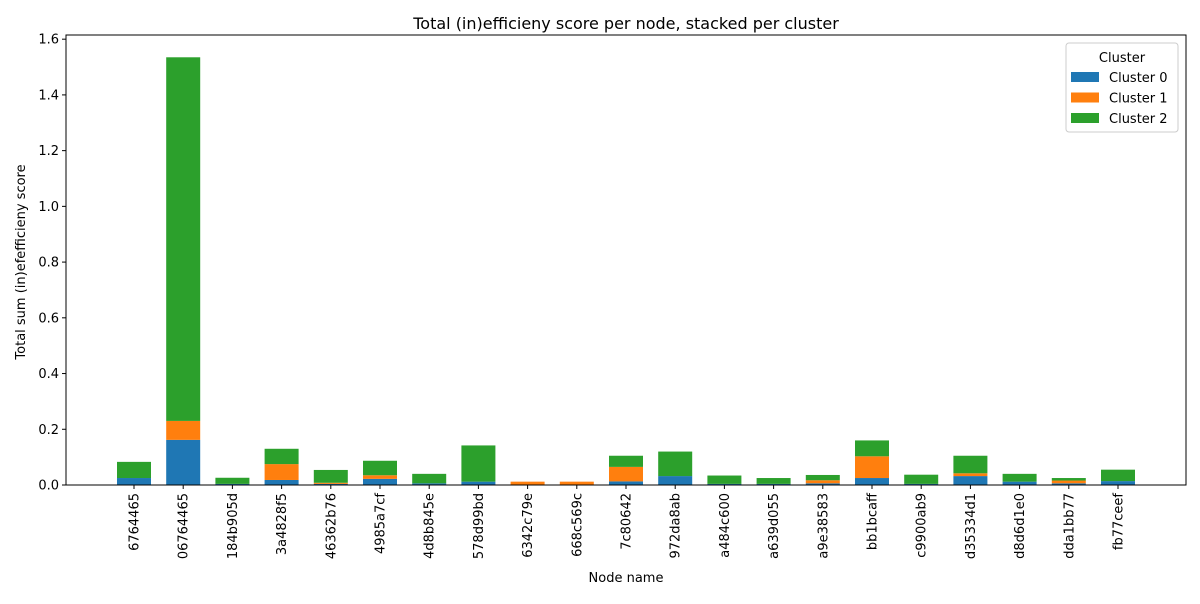  I want to click on x-tick-label: 4985a7cf, so click(381, 523).